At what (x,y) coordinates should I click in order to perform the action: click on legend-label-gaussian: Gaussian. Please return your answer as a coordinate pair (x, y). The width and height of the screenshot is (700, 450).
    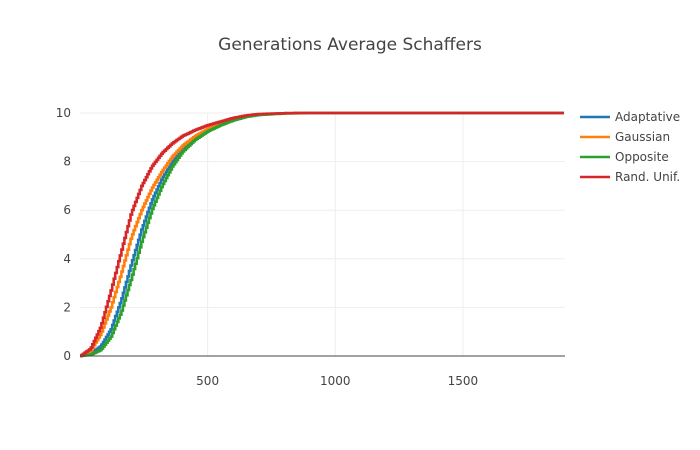
    Looking at the image, I should click on (642, 137).